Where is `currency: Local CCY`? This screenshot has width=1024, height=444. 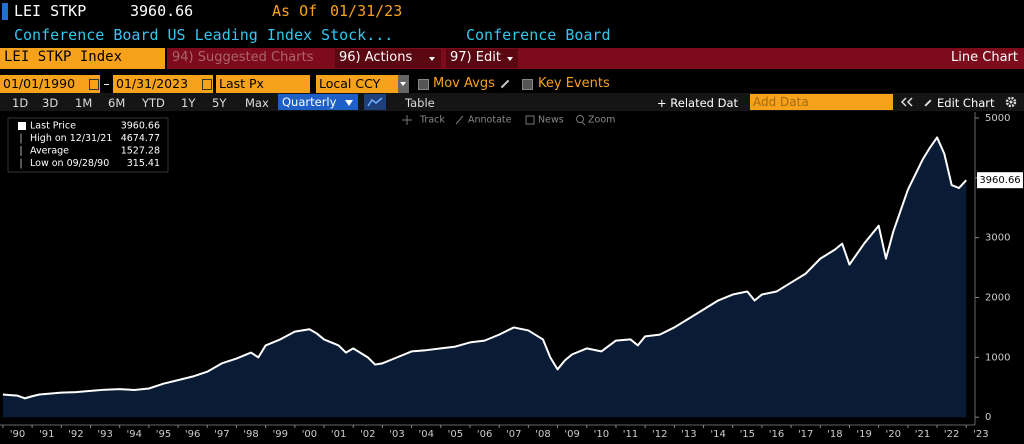 currency: Local CCY is located at coordinates (357, 84).